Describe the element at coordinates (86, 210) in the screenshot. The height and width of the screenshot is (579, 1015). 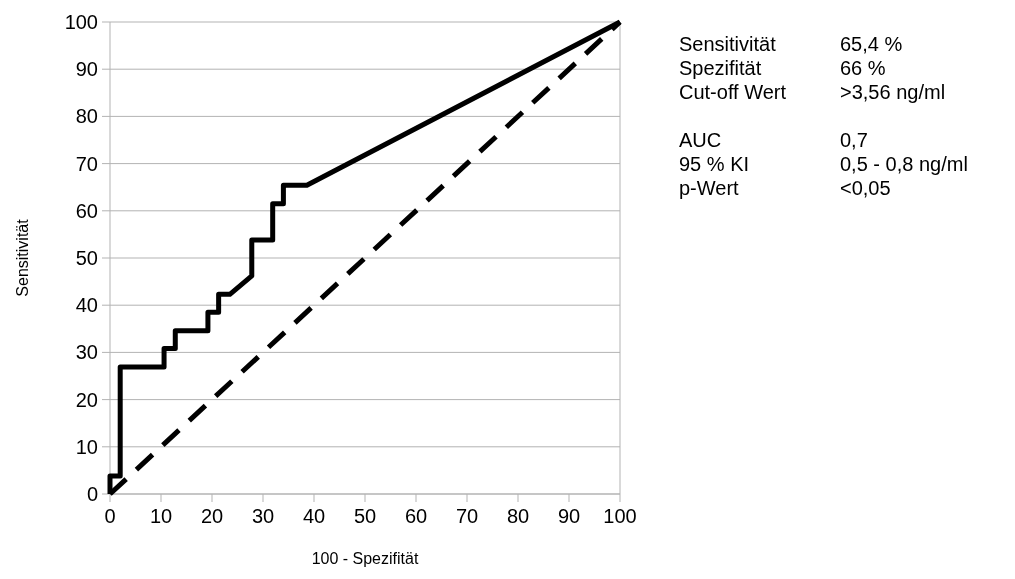
I see `y-tick-label: 60` at that location.